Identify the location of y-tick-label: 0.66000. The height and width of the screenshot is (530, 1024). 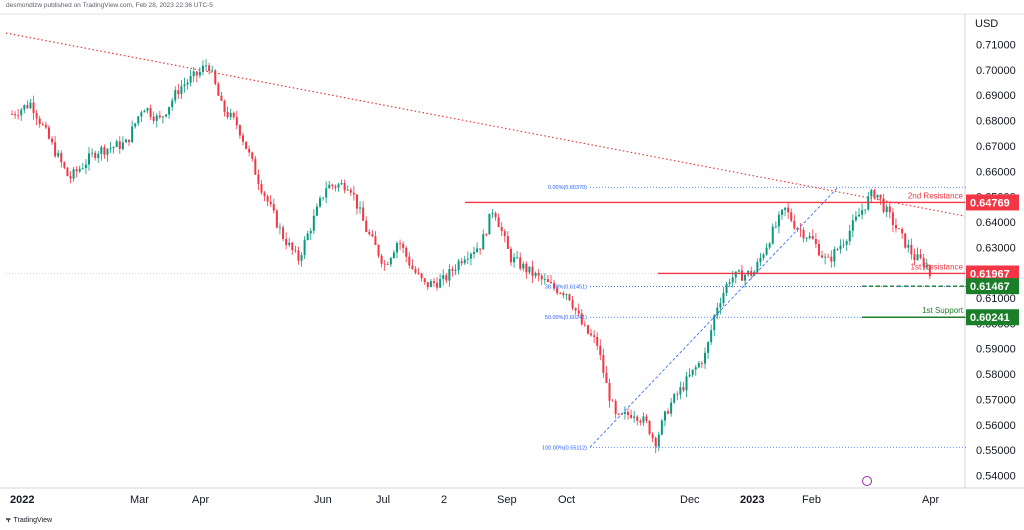
(996, 172).